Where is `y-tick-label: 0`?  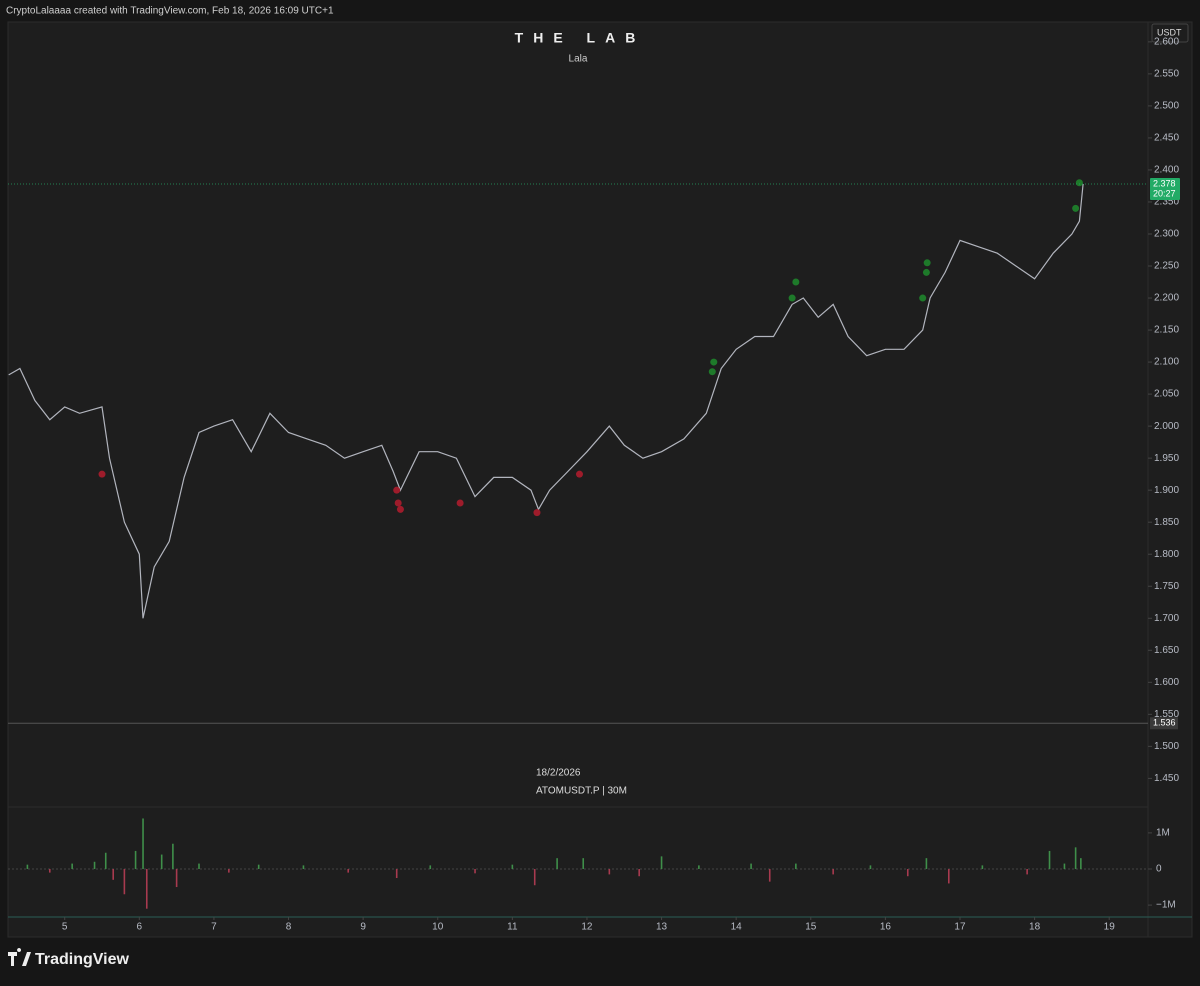
y-tick-label: 0 is located at coordinates (1159, 869).